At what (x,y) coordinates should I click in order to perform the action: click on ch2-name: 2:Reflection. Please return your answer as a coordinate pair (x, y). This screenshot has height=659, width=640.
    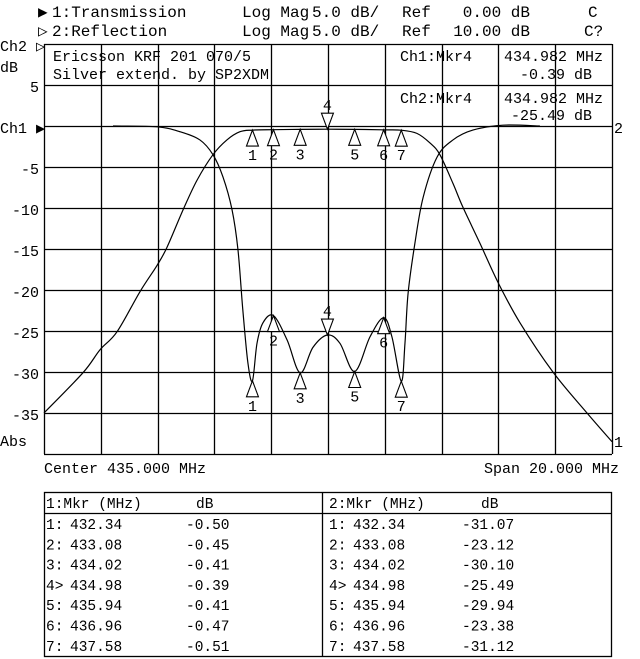
    Looking at the image, I should click on (109, 32).